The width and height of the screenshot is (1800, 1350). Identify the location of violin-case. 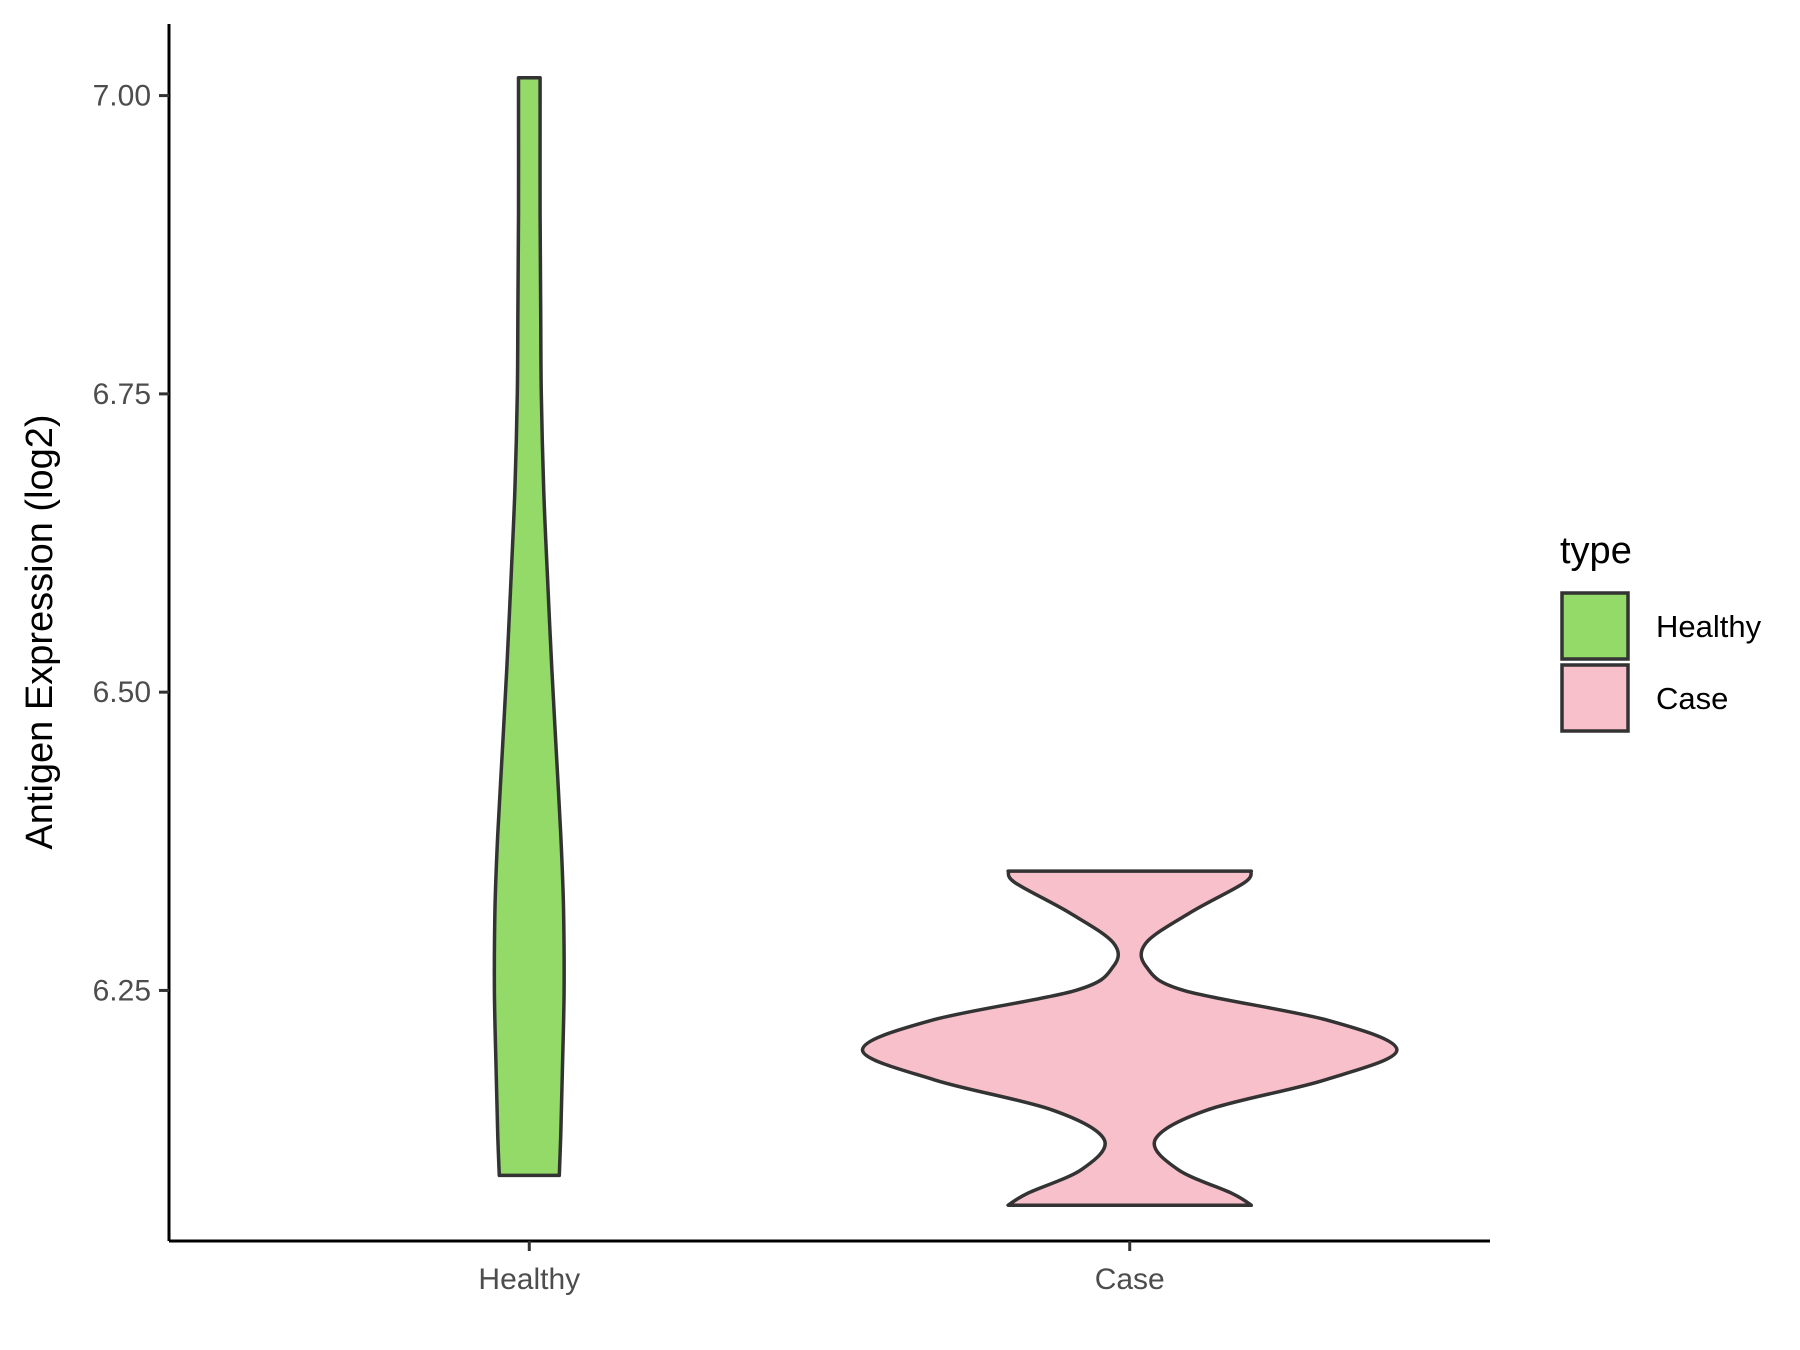
(1129, 1038).